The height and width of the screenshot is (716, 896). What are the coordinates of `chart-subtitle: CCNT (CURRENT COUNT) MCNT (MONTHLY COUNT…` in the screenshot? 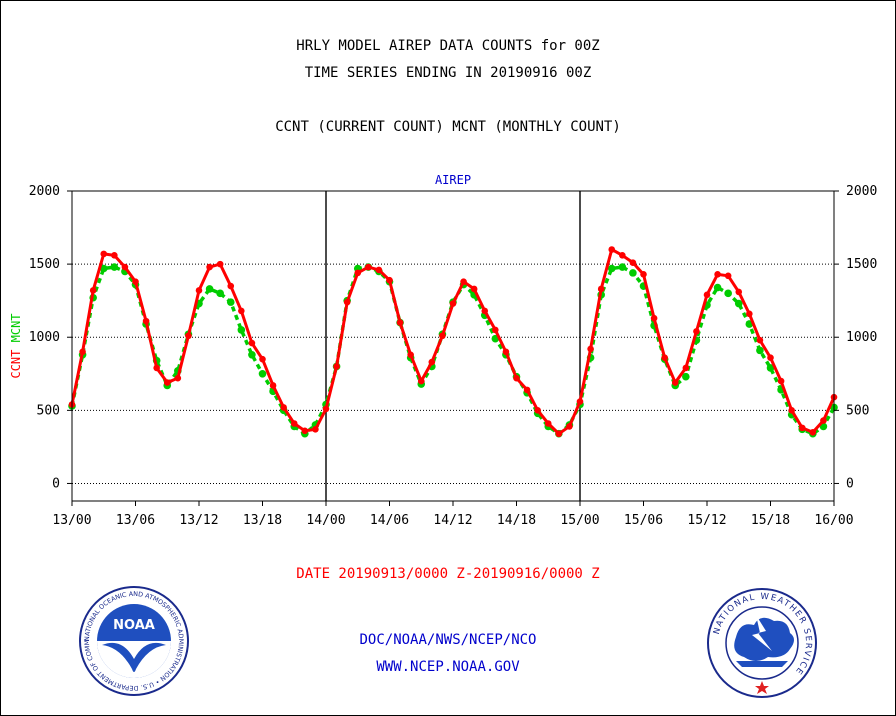 It's located at (448, 127).